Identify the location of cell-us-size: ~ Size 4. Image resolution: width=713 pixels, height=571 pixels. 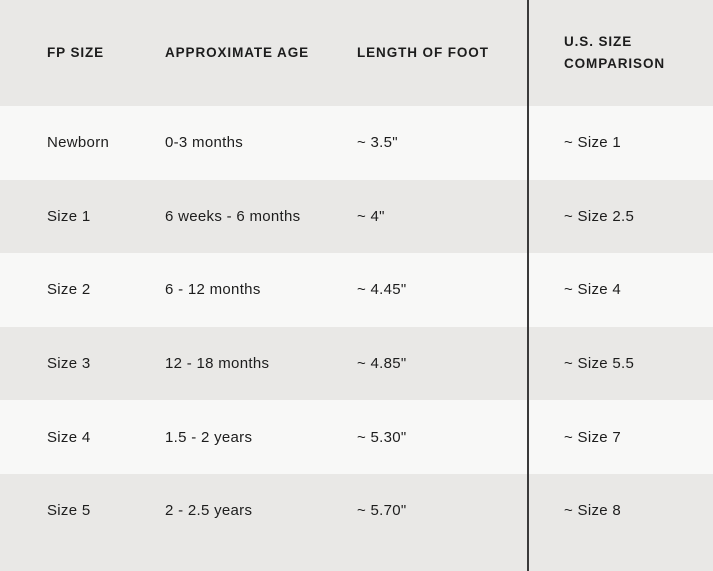
(593, 290).